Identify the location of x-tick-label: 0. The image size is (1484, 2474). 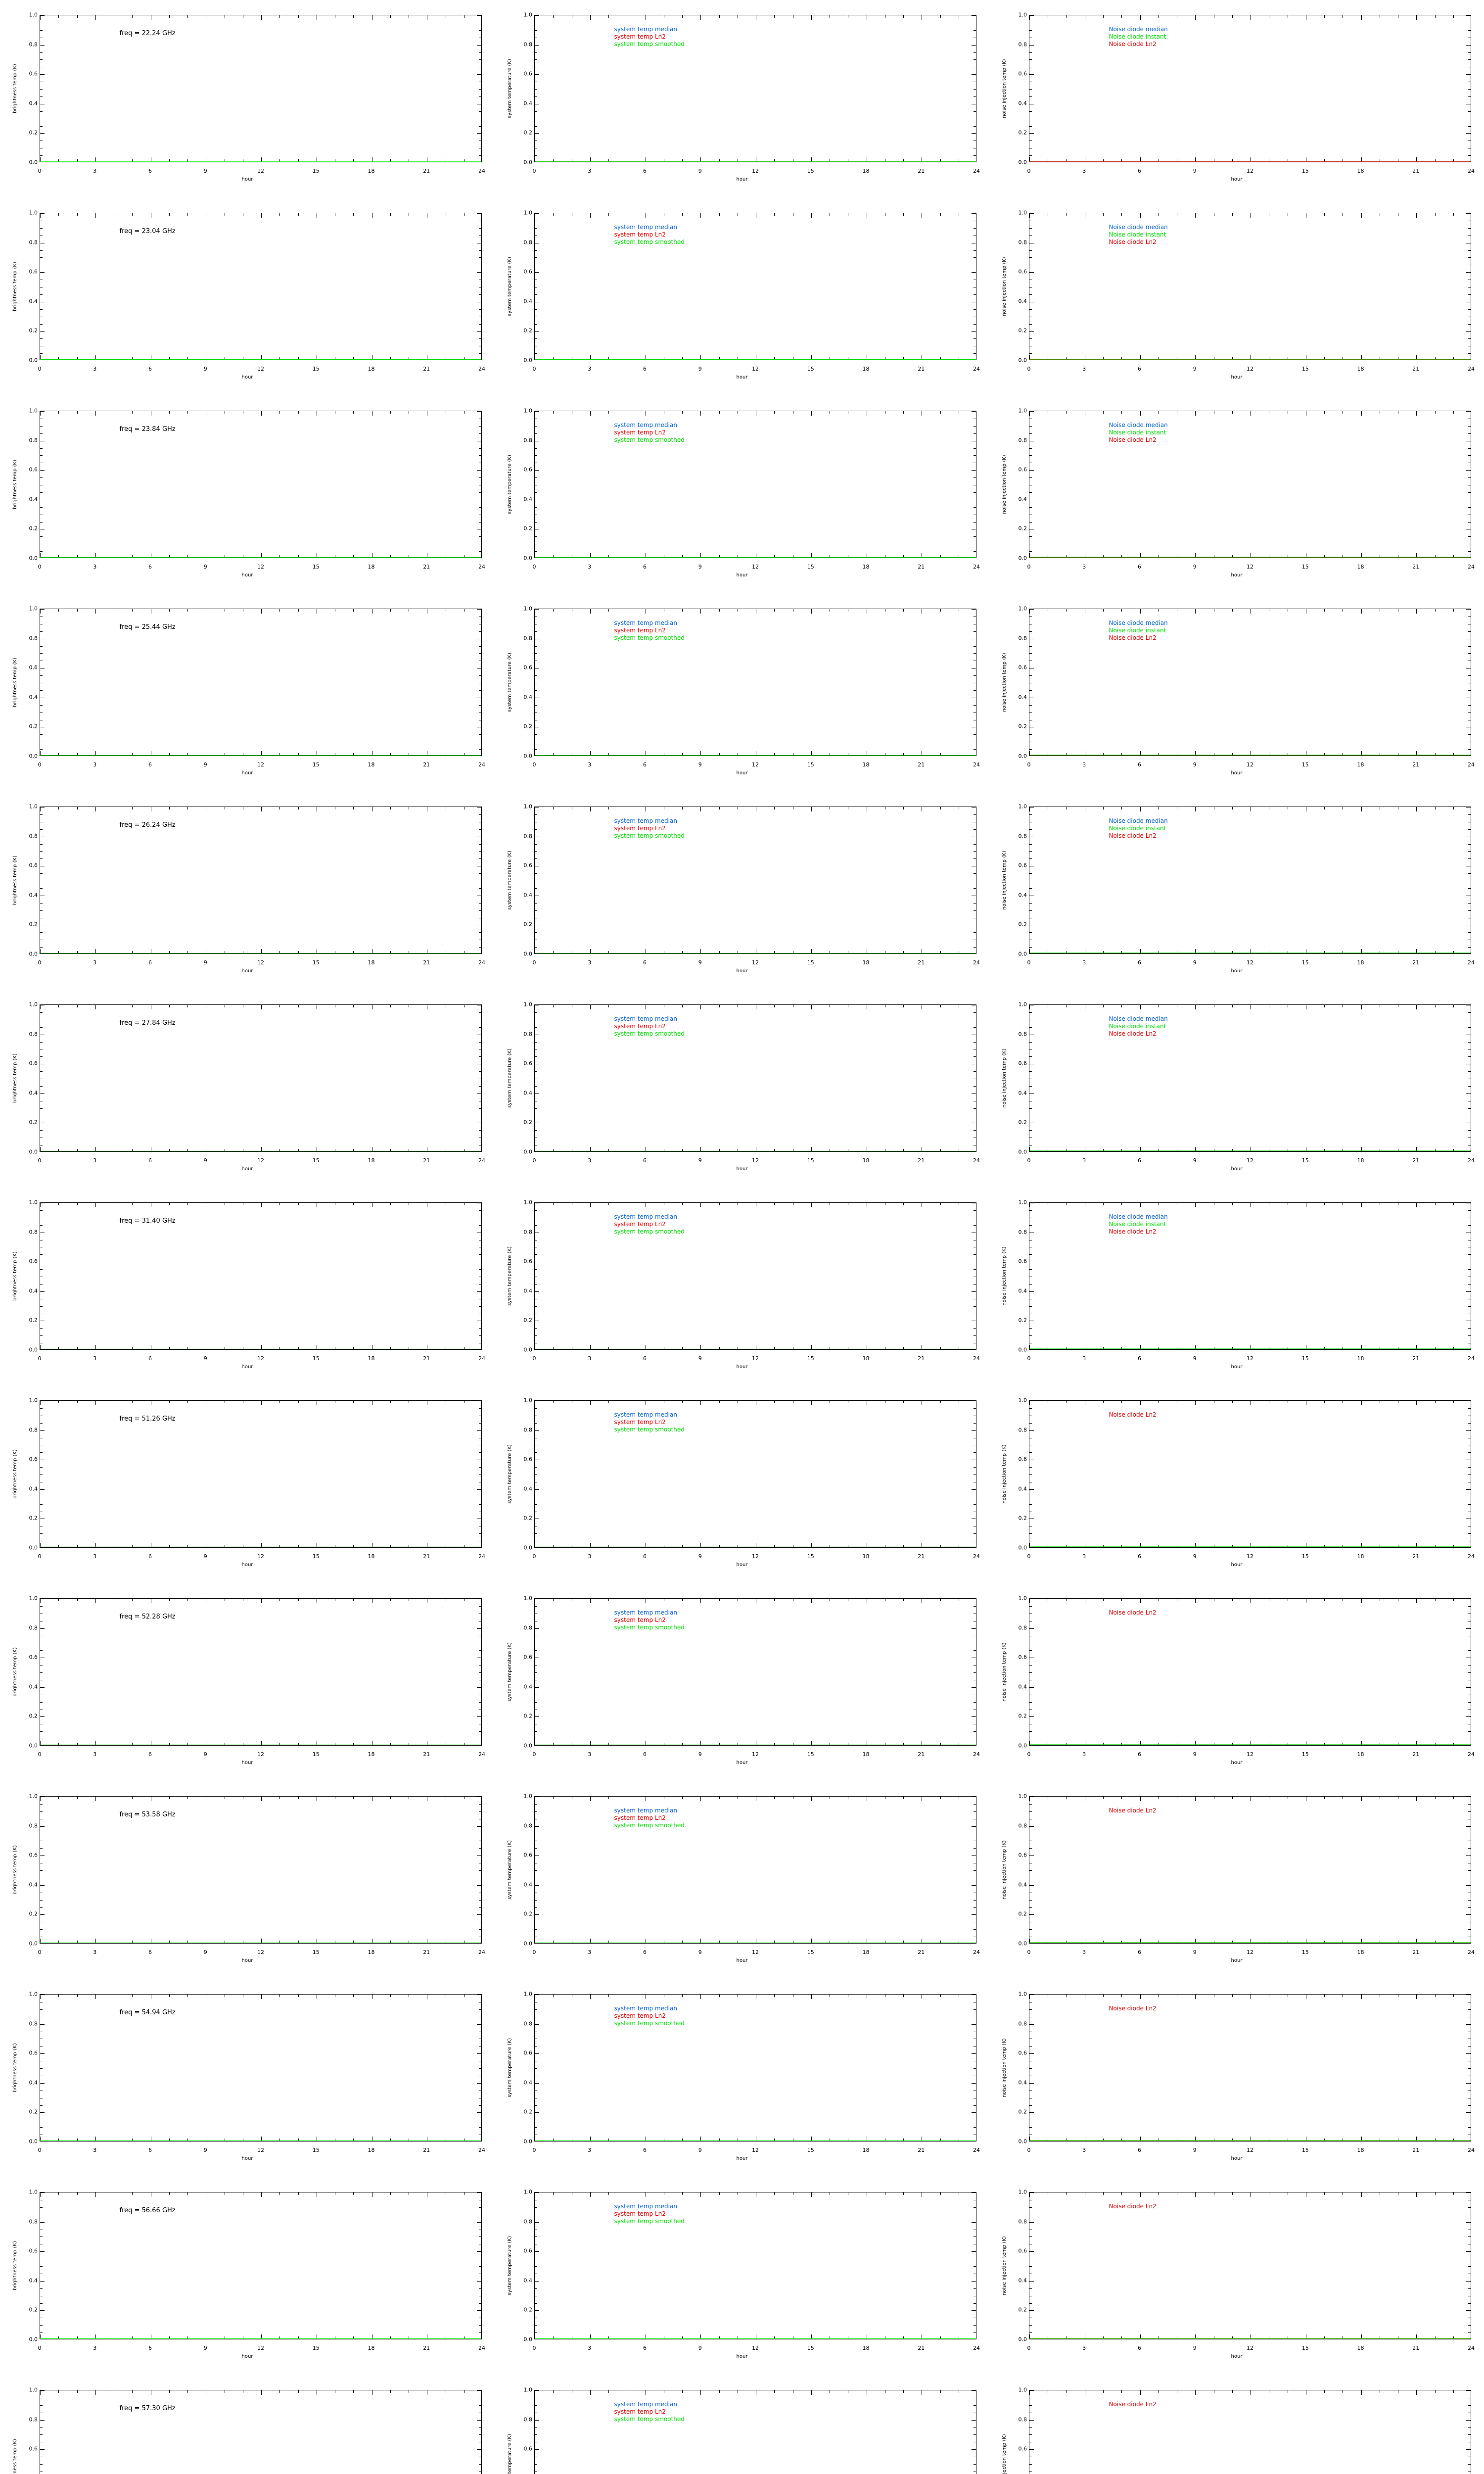
(40, 1358).